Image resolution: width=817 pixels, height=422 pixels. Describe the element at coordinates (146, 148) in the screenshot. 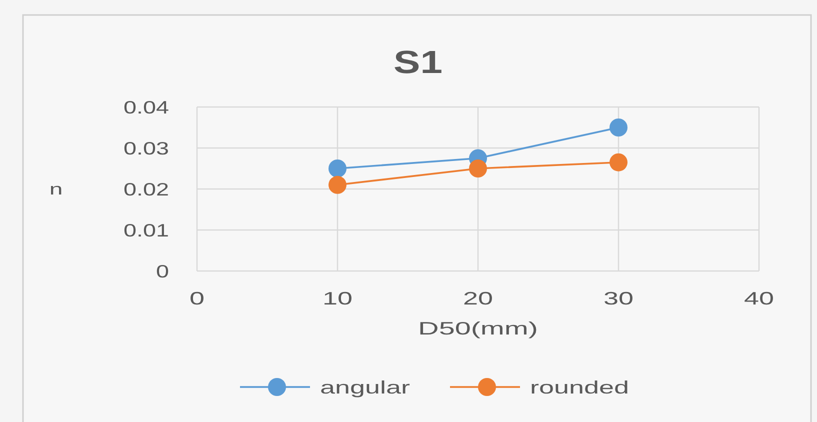

I see `y-tick-label: 0.03` at that location.